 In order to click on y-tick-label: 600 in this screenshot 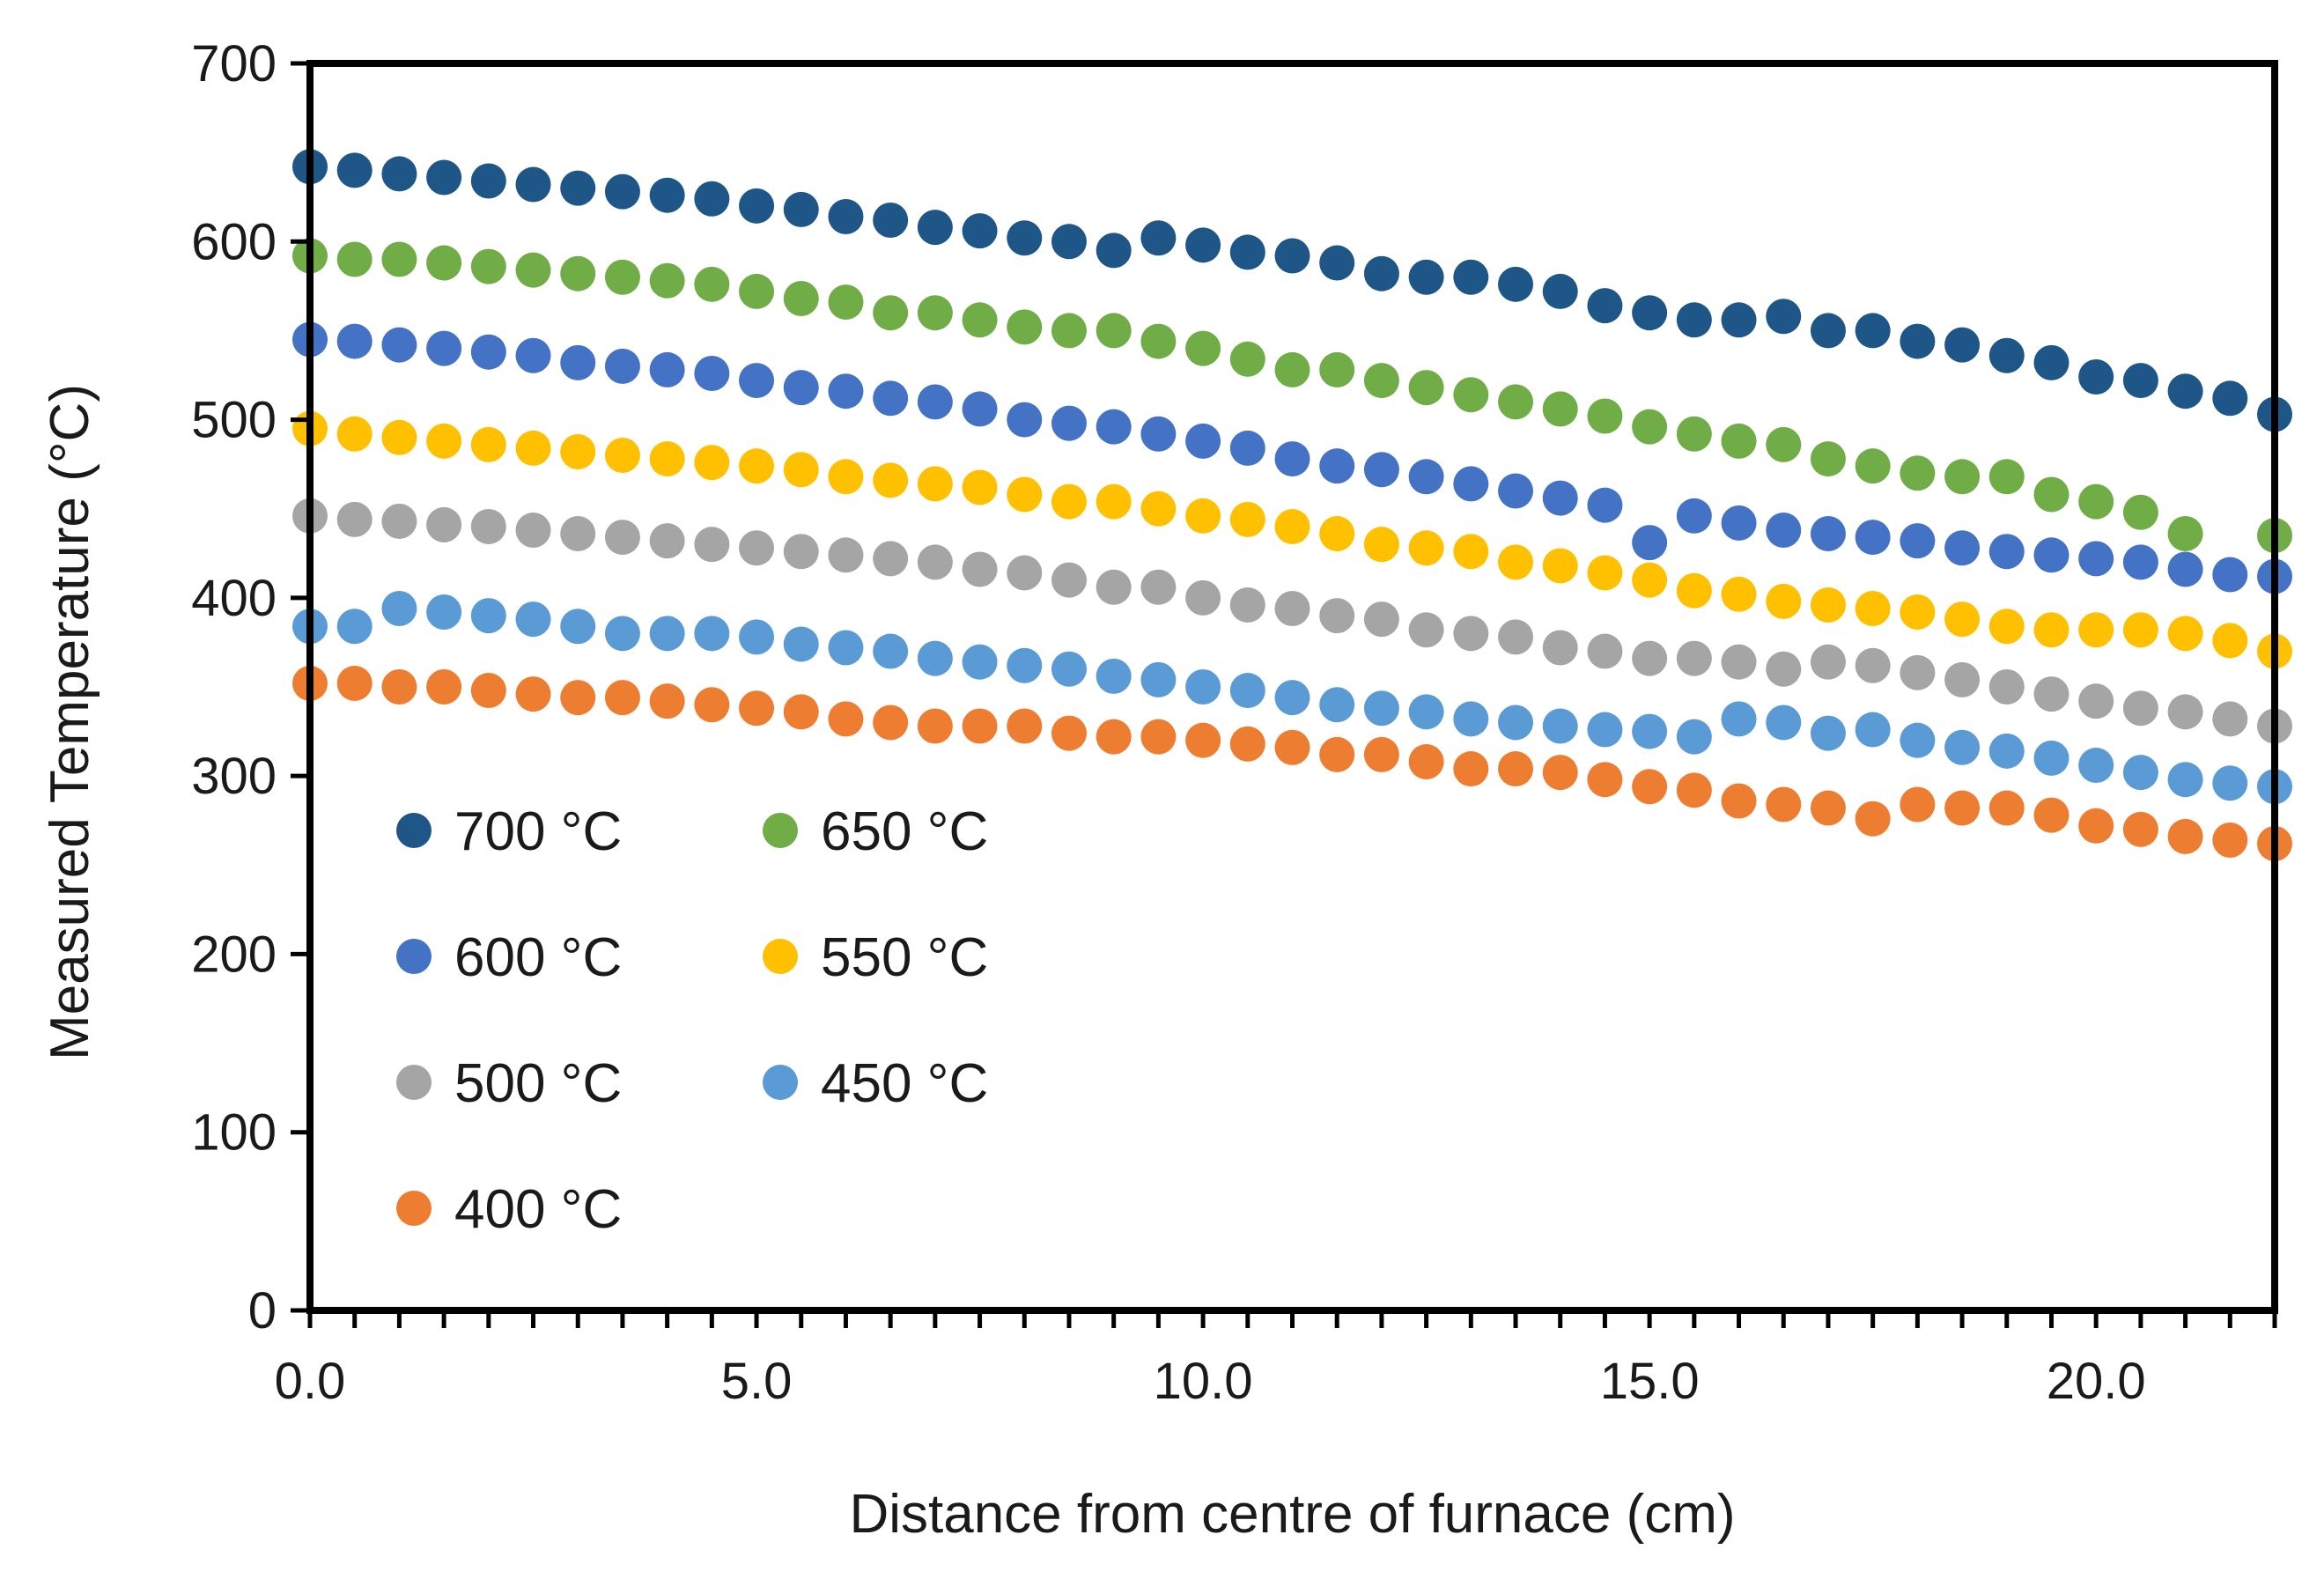, I will do `click(234, 241)`.